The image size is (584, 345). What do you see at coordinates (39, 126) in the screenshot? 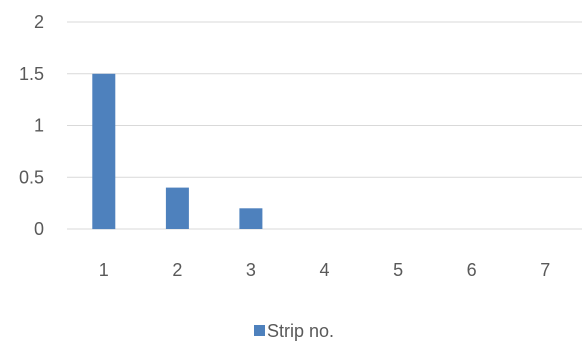
I see `y-tick-label: 1` at bounding box center [39, 126].